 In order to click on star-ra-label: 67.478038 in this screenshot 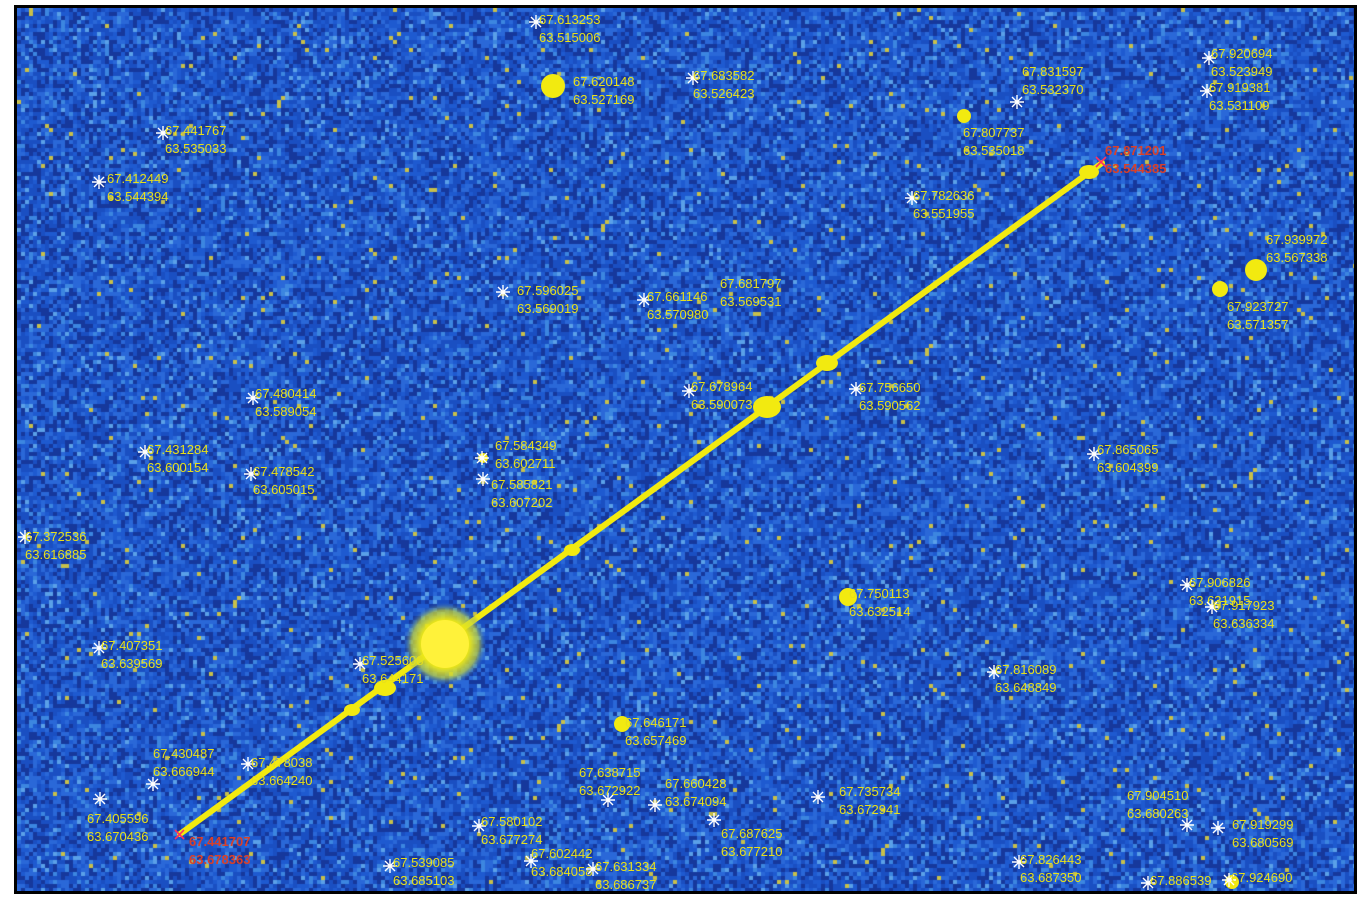, I will do `click(281, 762)`.